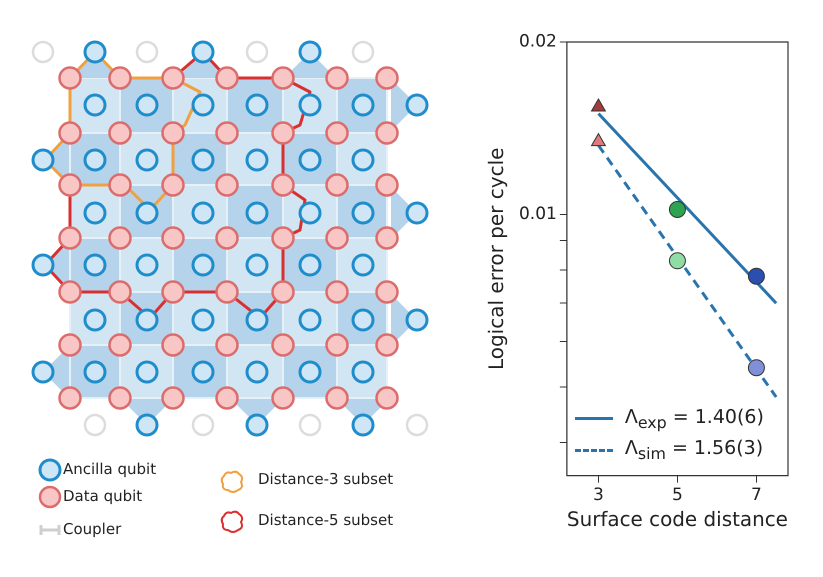 This screenshot has height=577, width=823. I want to click on text: Coupler, so click(92, 529).